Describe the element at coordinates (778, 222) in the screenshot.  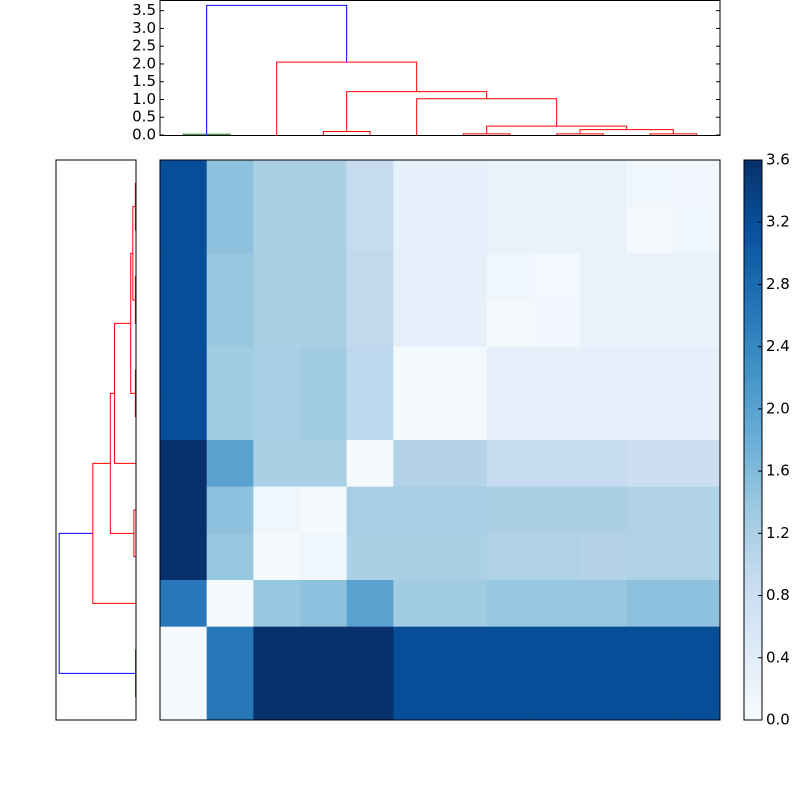
I see `colorbar-tick-label: 3.2` at that location.